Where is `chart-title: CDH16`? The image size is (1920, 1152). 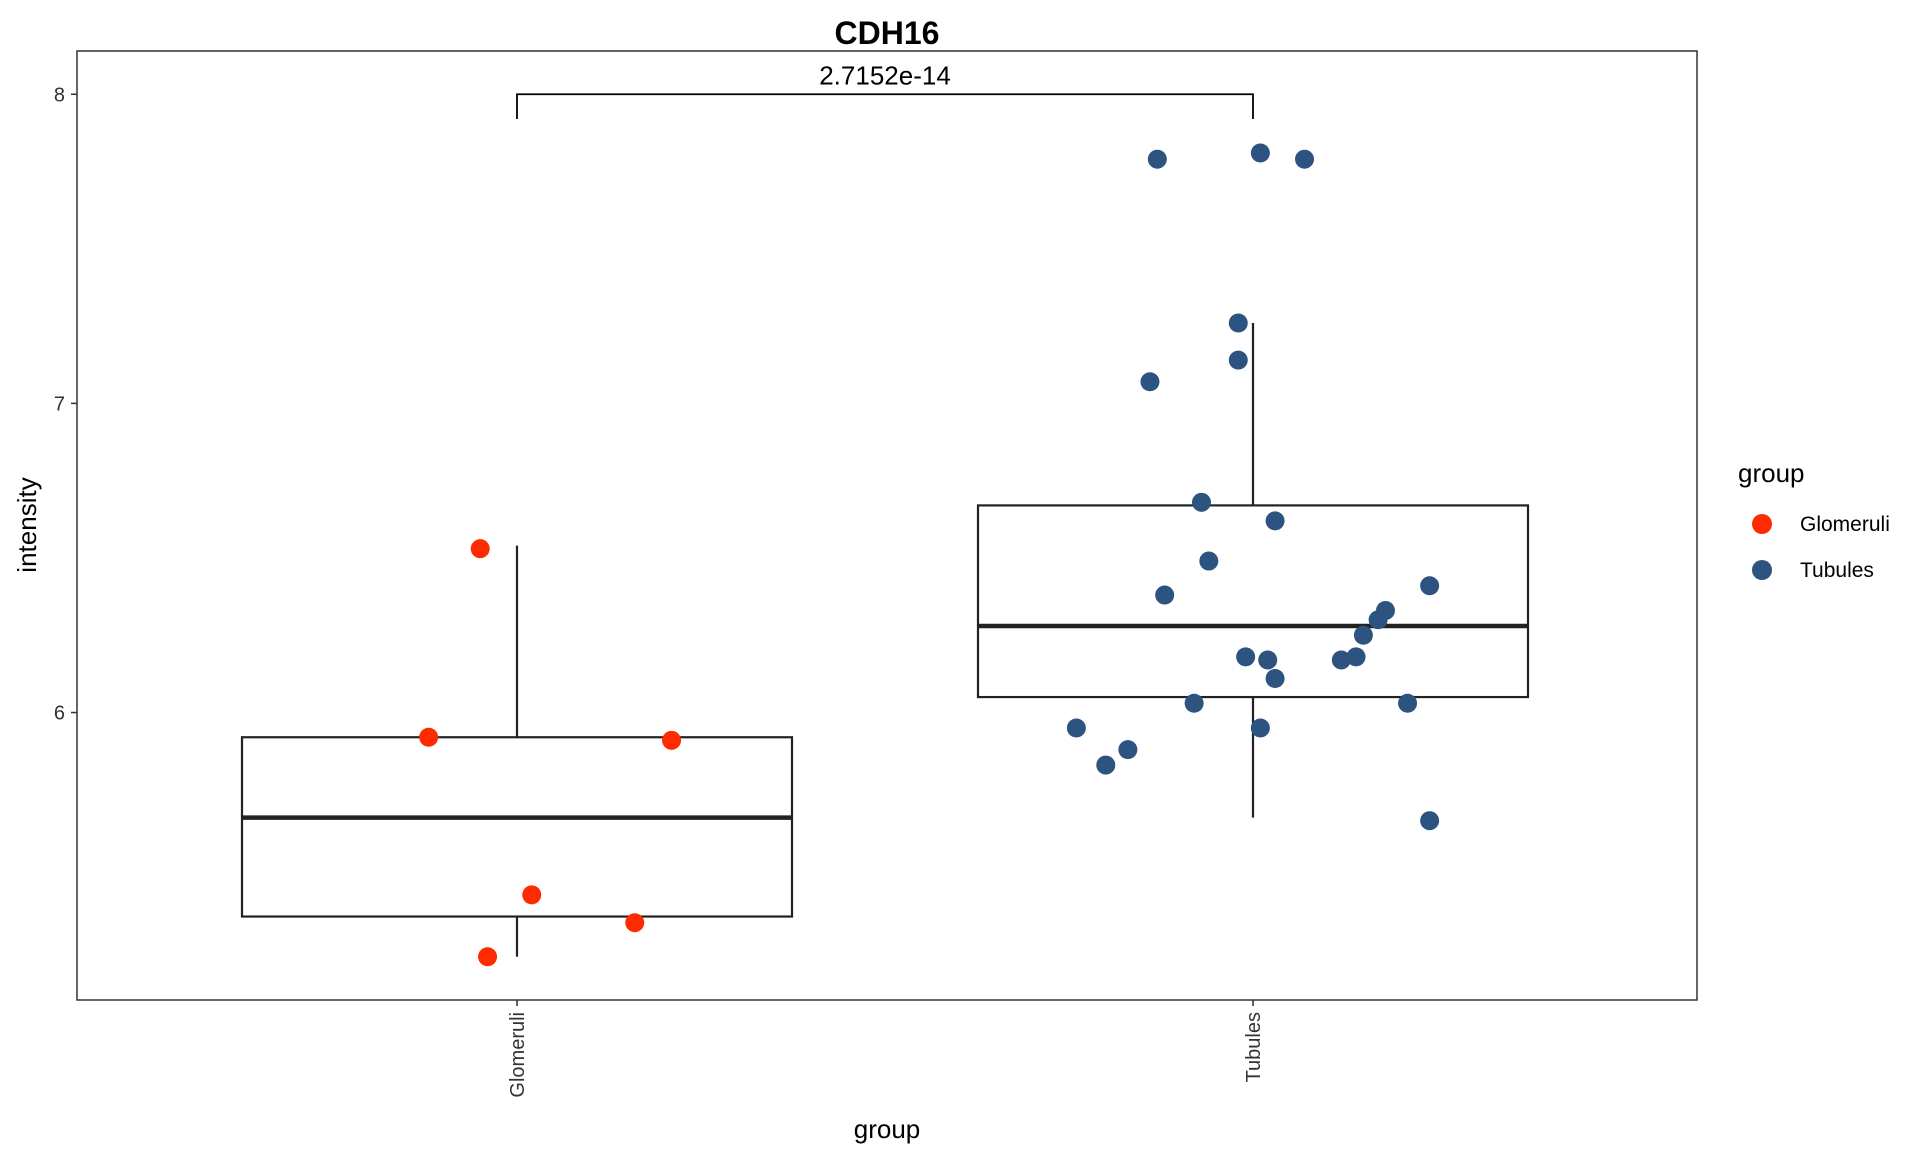
chart-title: CDH16 is located at coordinates (887, 33).